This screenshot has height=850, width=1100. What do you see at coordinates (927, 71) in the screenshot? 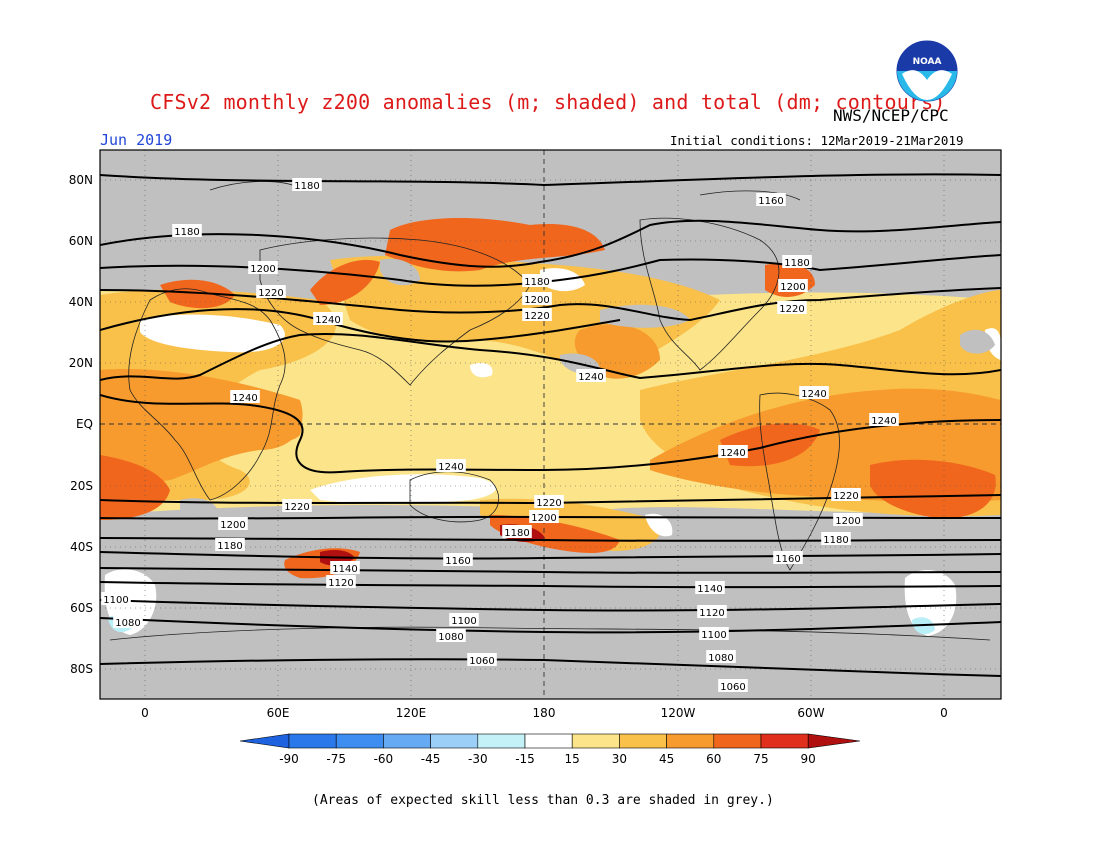
I see `noaa-logo: NOAA` at bounding box center [927, 71].